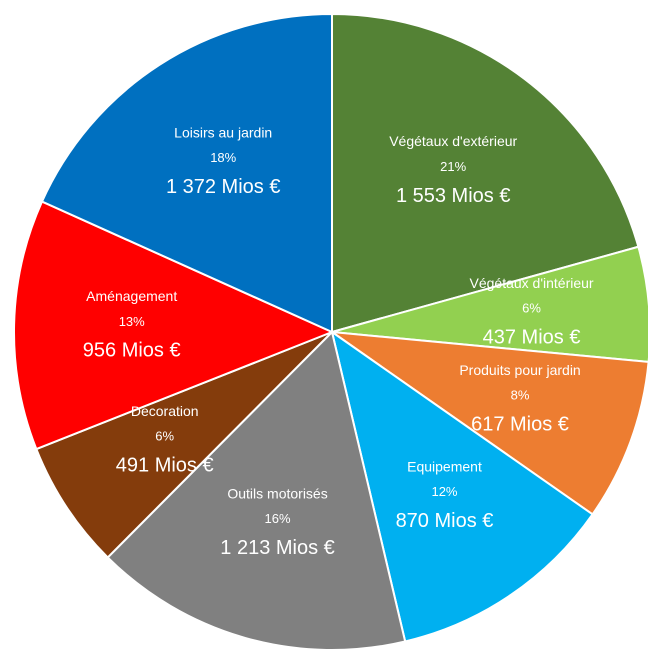 This screenshot has height=653, width=648. What do you see at coordinates (489, 304) in the screenshot?
I see `pie-slice` at bounding box center [489, 304].